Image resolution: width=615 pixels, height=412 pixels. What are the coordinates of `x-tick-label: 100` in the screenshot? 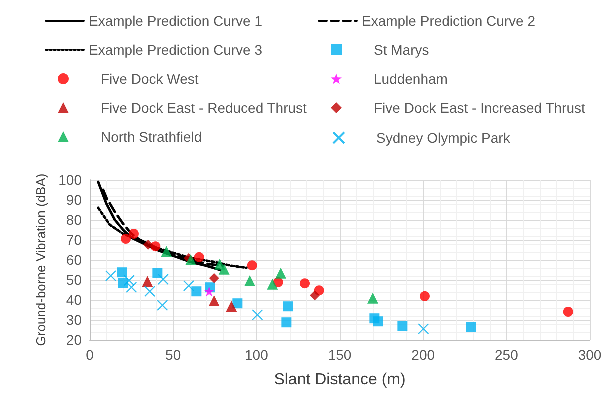 It's located at (256, 355).